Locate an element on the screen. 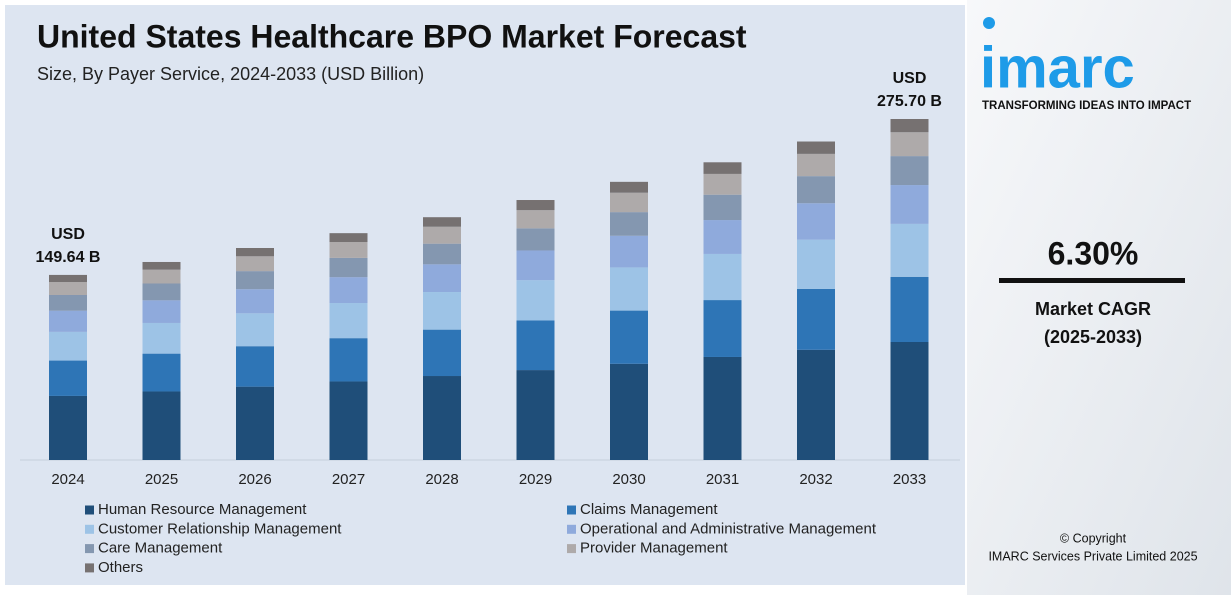  legend-label: Care Management is located at coordinates (160, 548).